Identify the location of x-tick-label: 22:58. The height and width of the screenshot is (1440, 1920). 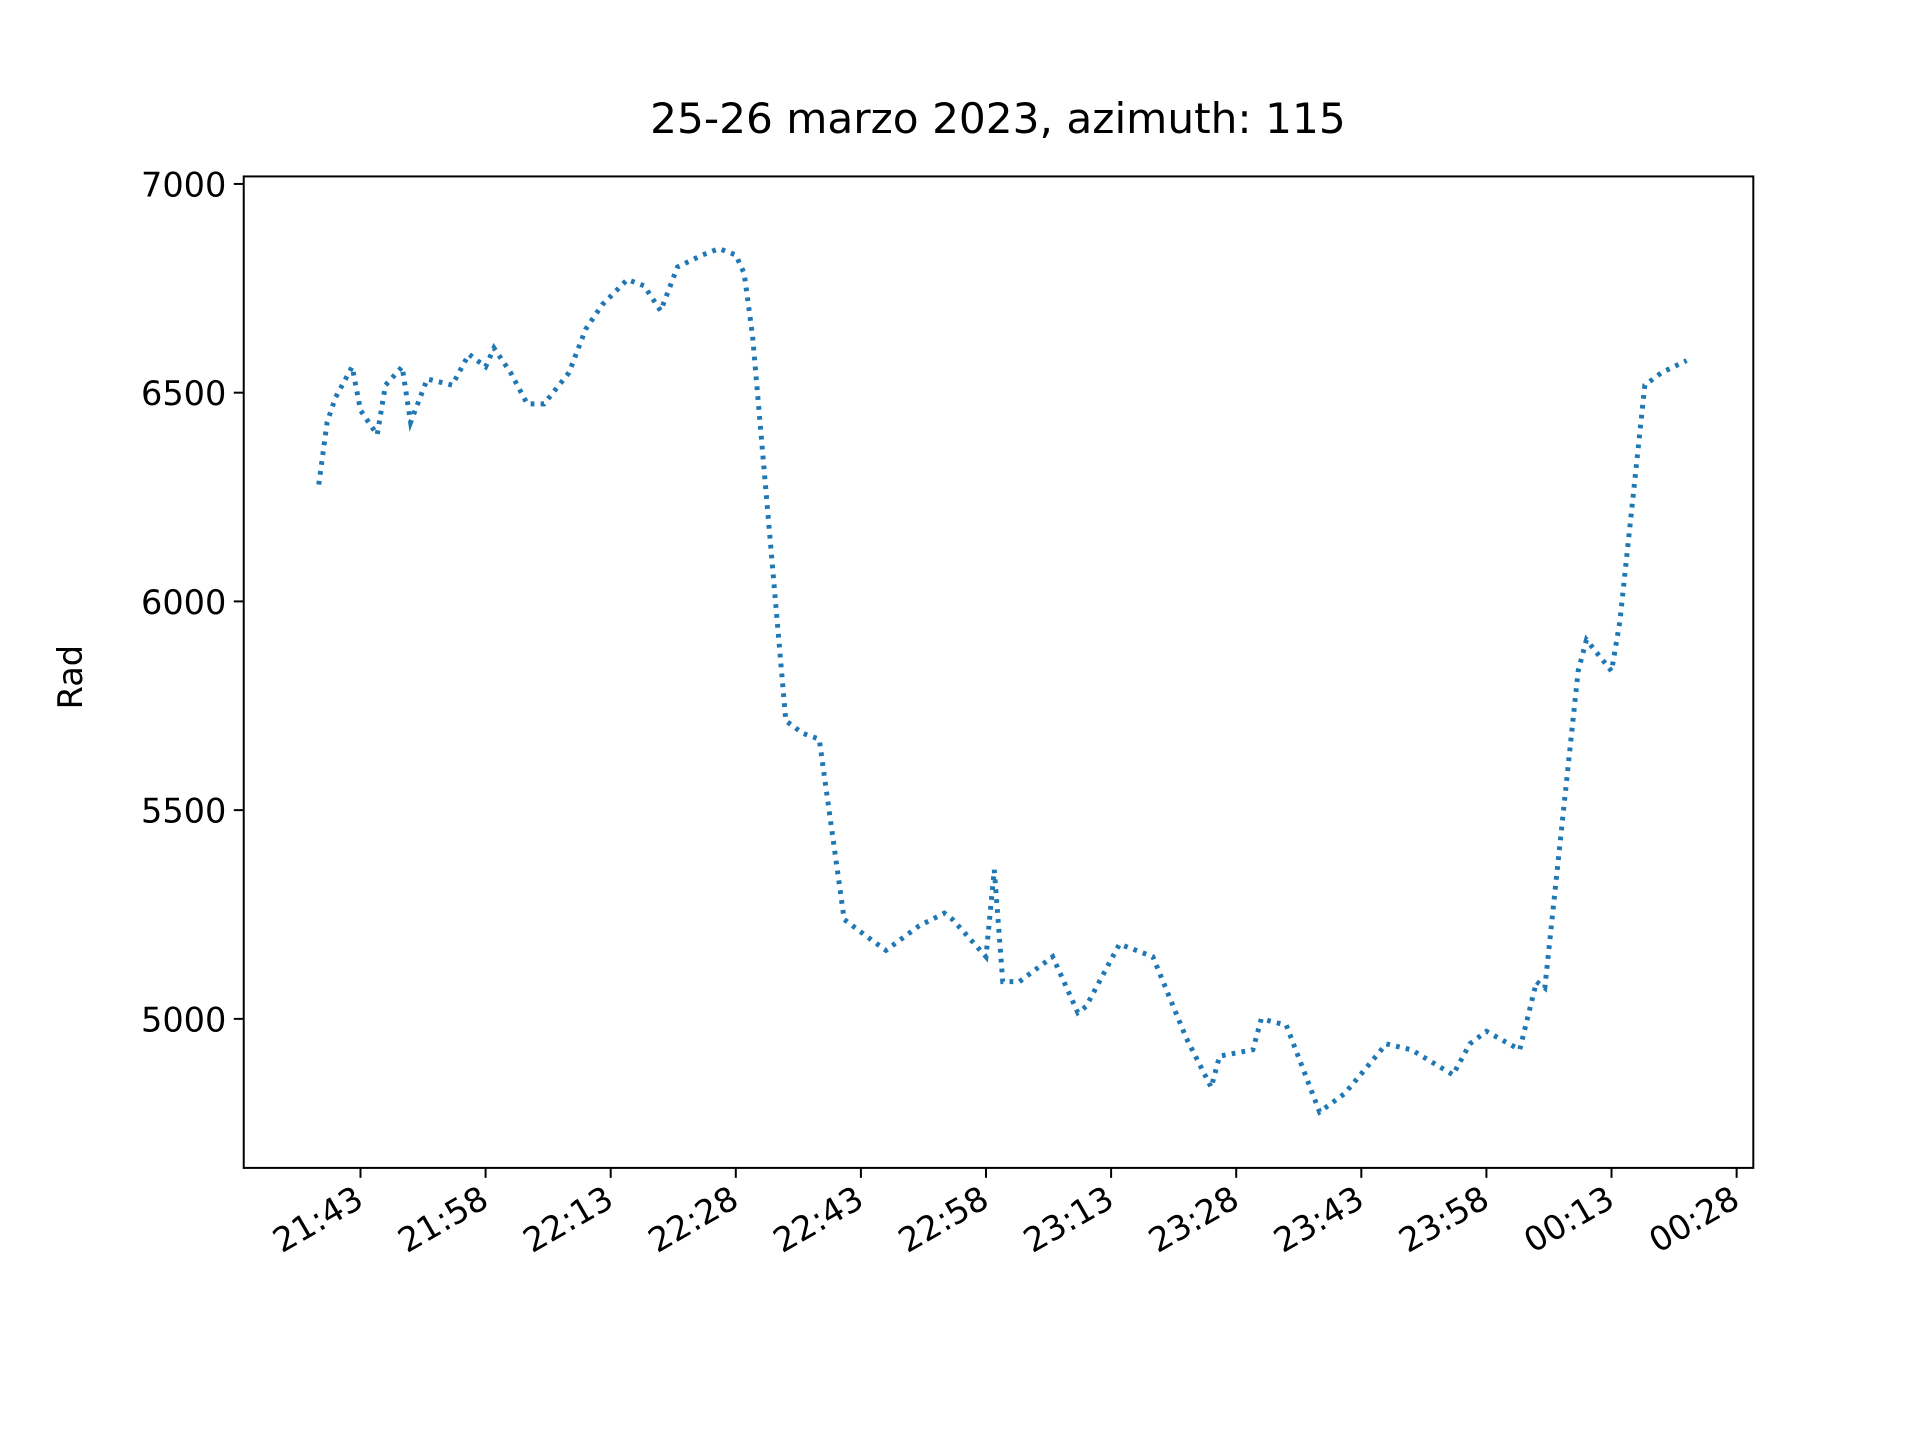
(943, 1219).